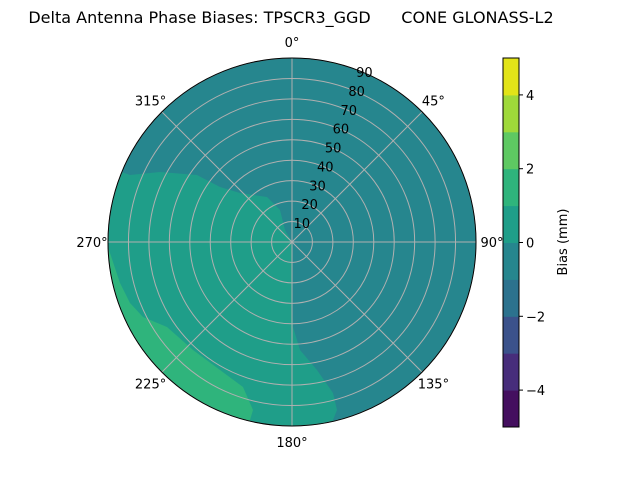  Describe the element at coordinates (91, 243) in the screenshot. I see `theta-tick-label: 270°` at that location.